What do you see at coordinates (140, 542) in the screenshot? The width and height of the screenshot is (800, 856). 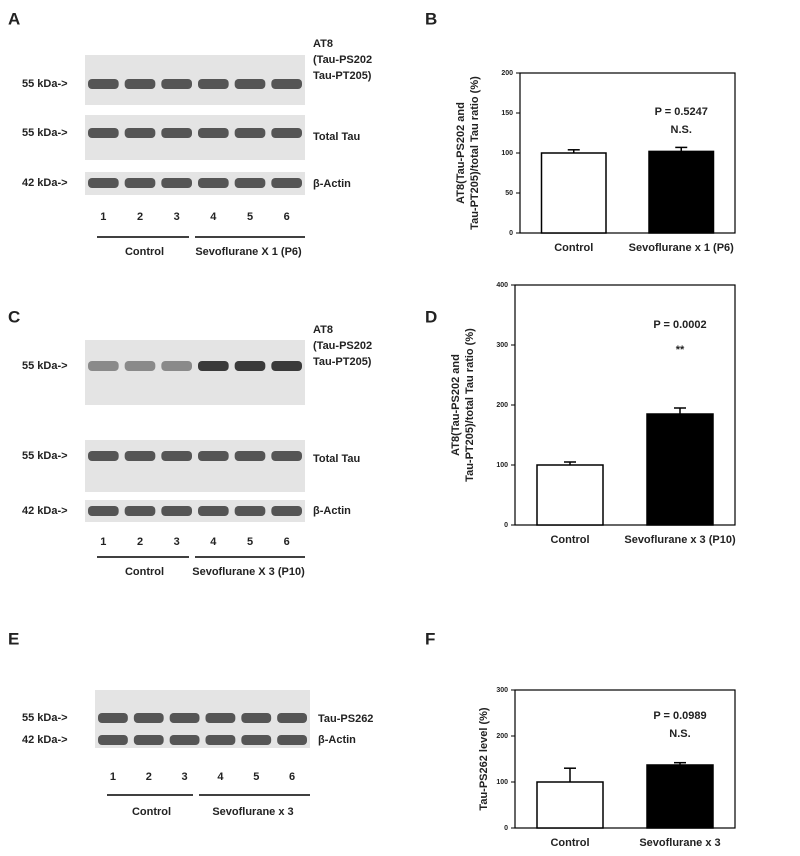 I see `lane-number: 2` at bounding box center [140, 542].